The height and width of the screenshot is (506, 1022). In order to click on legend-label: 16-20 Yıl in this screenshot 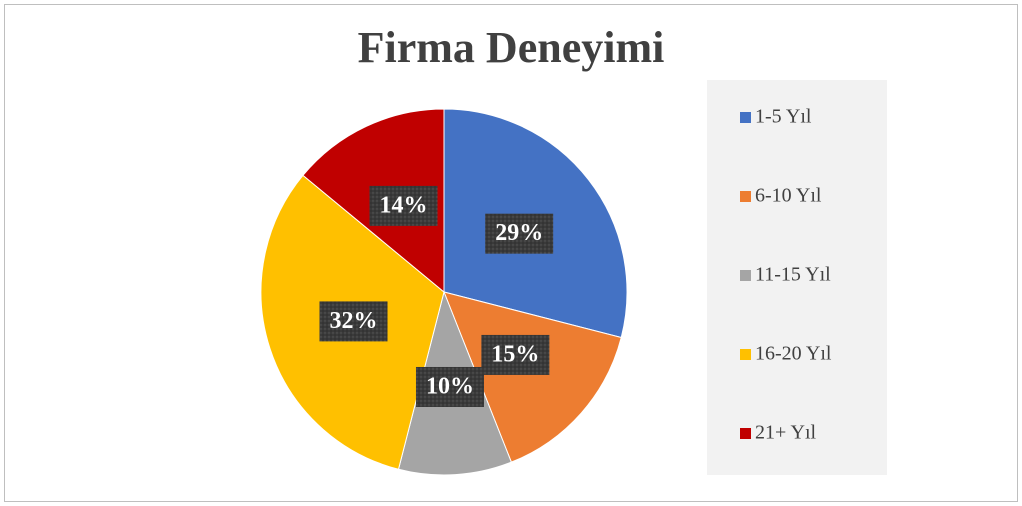, I will do `click(793, 354)`.